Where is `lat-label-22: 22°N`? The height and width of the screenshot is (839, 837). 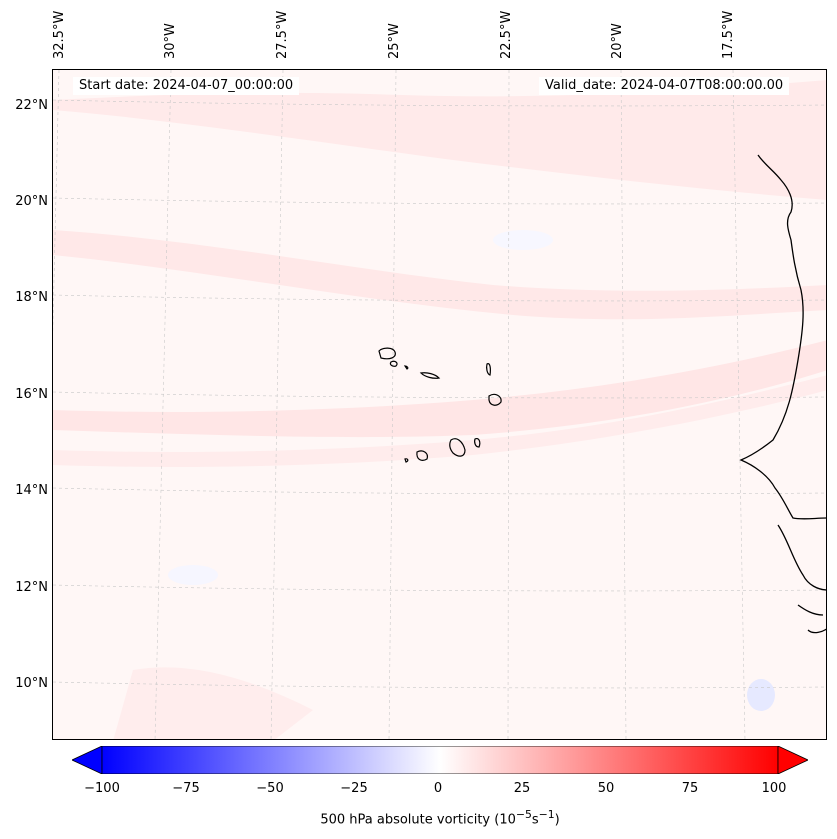 lat-label-22: 22°N is located at coordinates (31, 105).